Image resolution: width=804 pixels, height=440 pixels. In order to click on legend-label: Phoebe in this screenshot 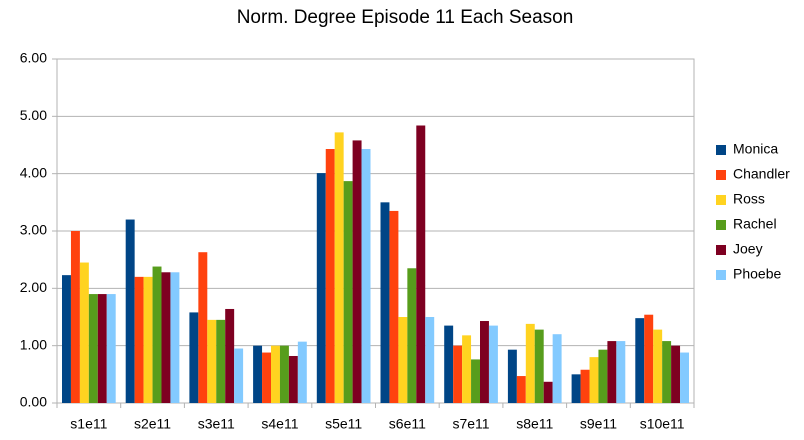, I will do `click(757, 274)`.